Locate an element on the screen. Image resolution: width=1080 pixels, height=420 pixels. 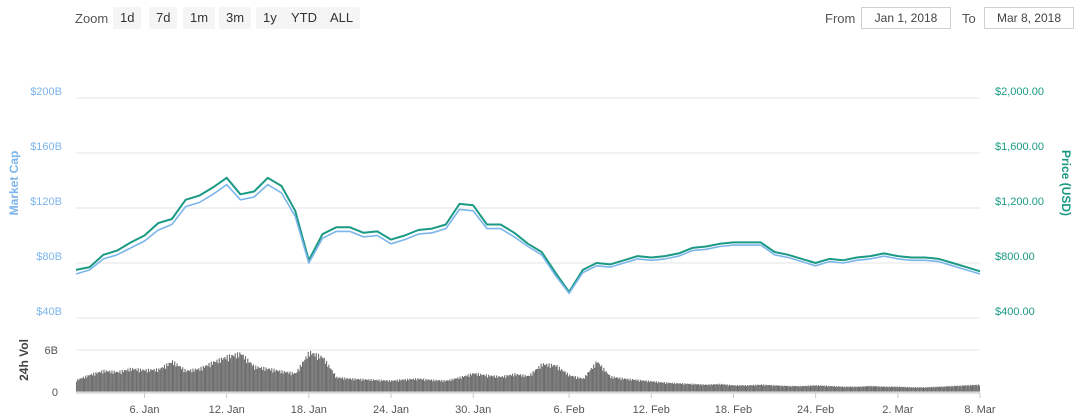
zoom-1y-button: 1y is located at coordinates (270, 18).